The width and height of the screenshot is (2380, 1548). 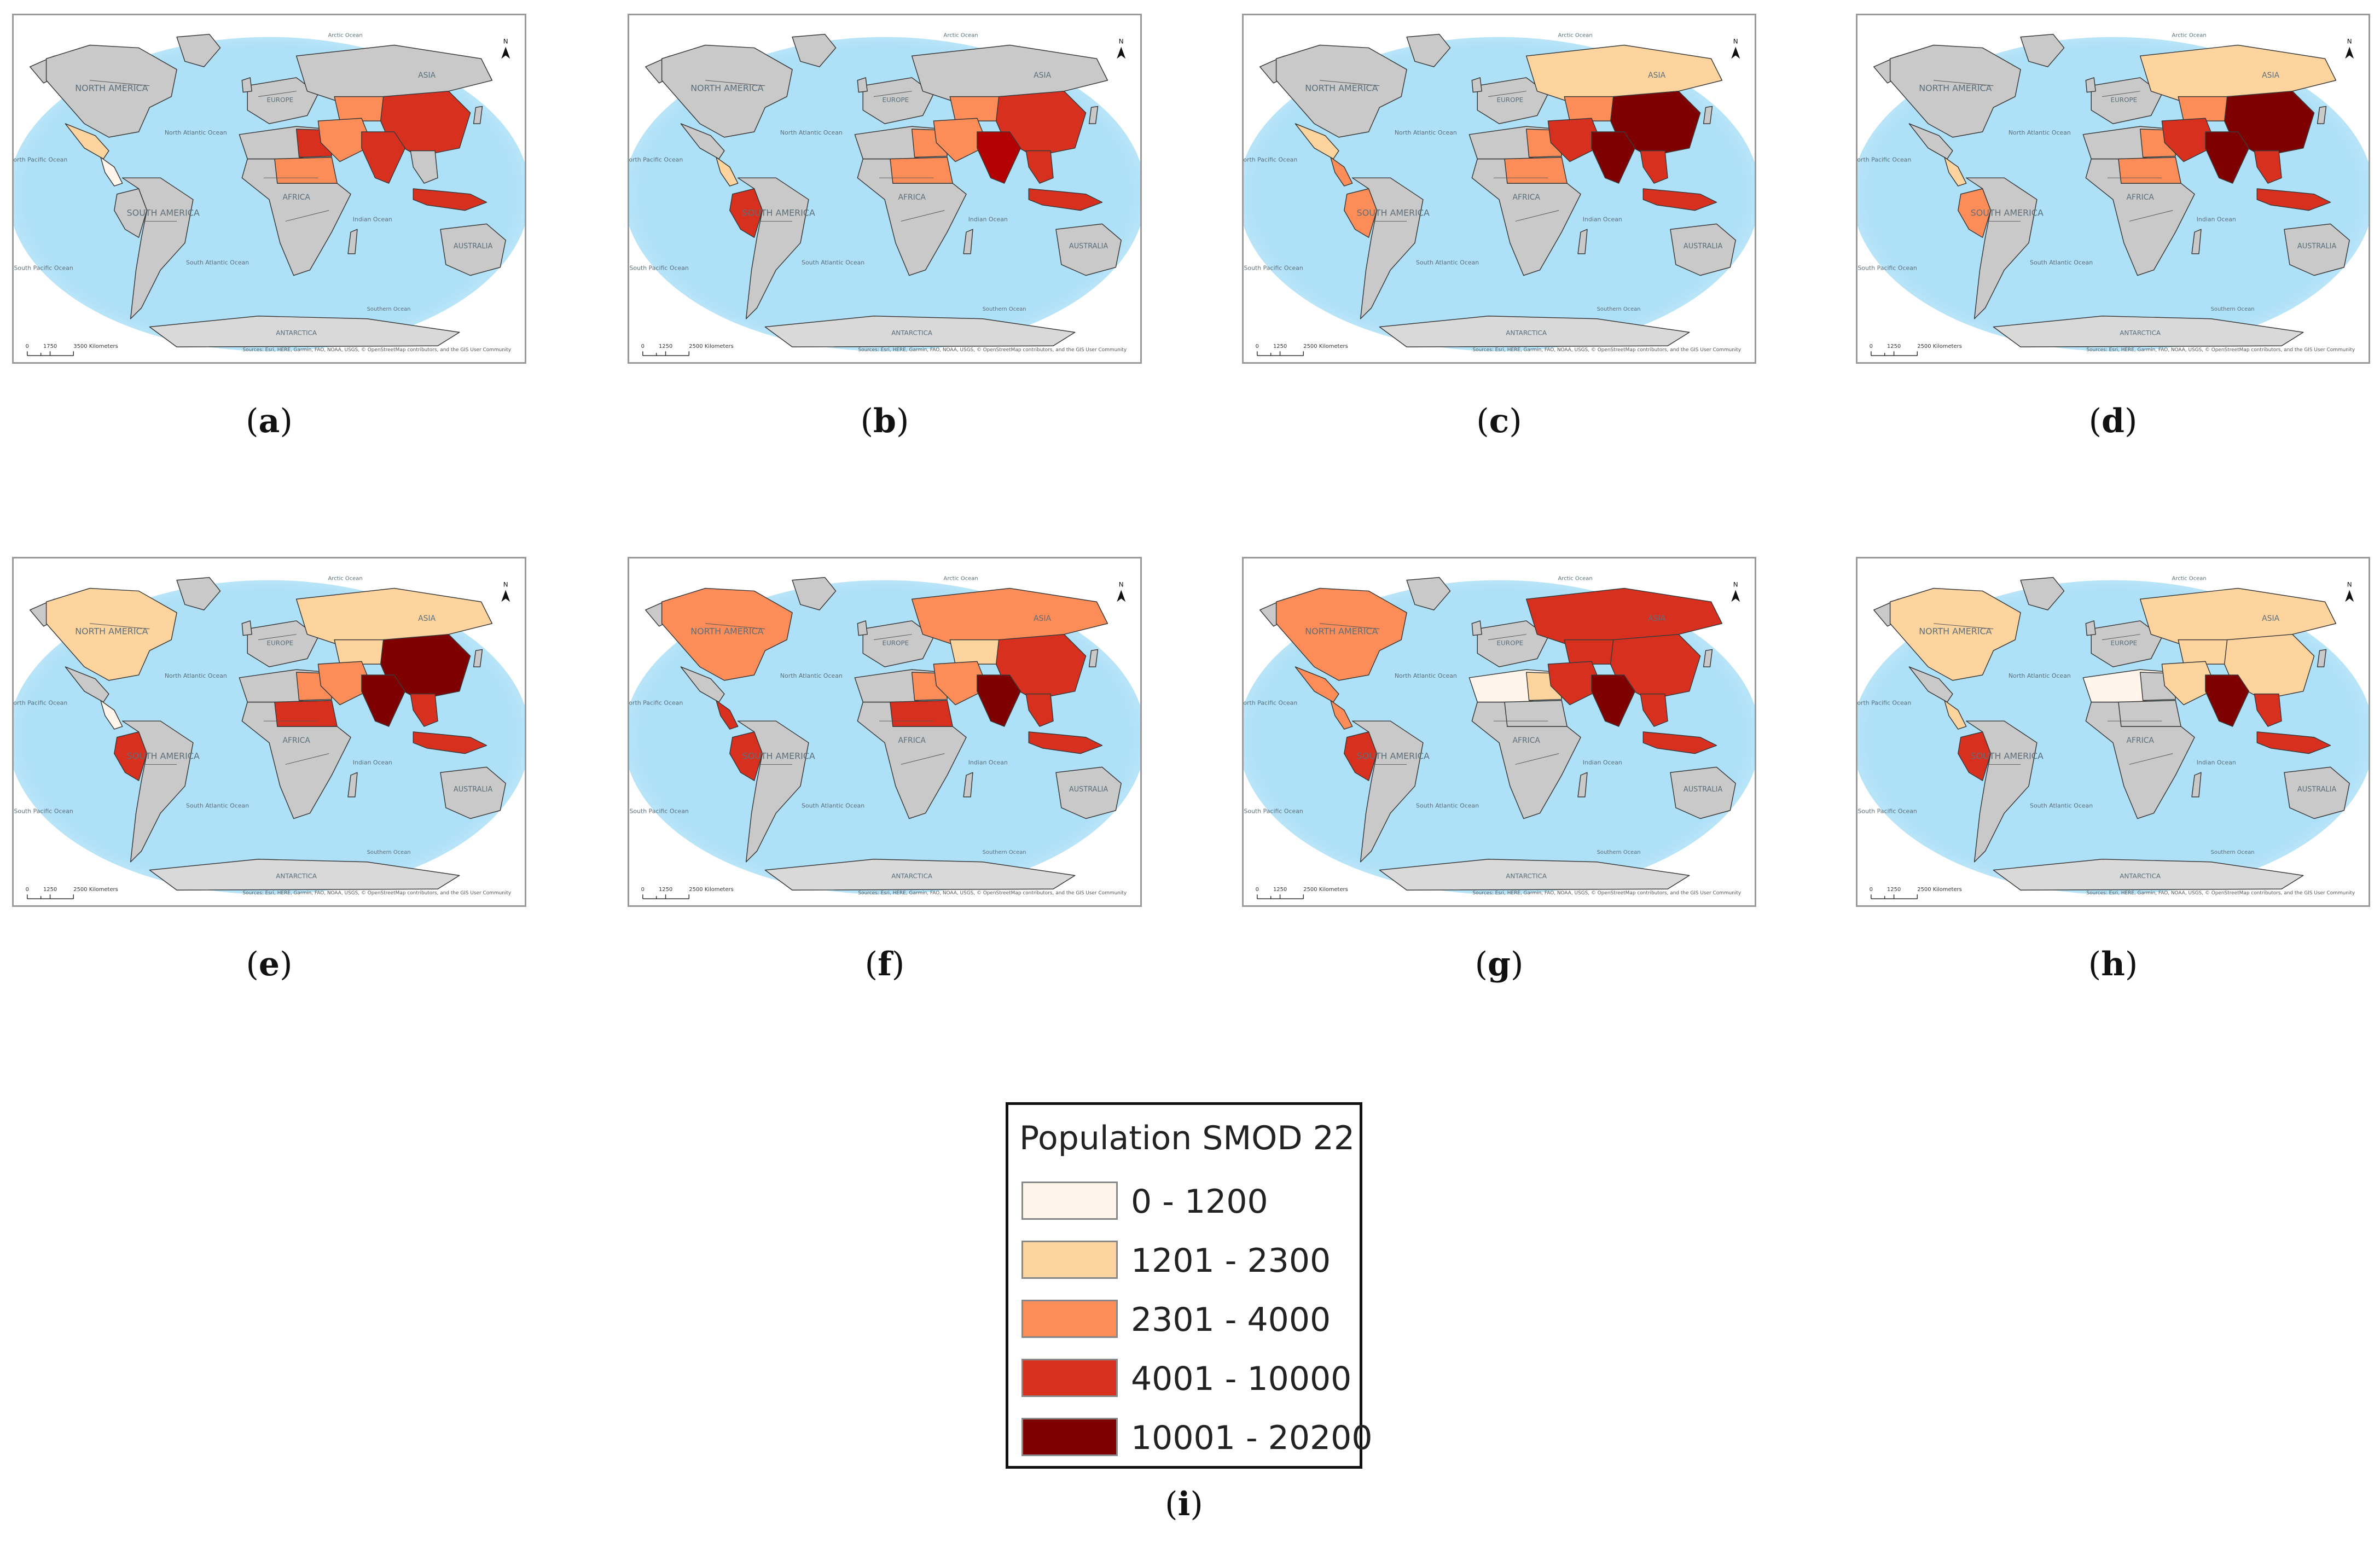 What do you see at coordinates (896, 100) in the screenshot?
I see `map-label-europe: EUROPE` at bounding box center [896, 100].